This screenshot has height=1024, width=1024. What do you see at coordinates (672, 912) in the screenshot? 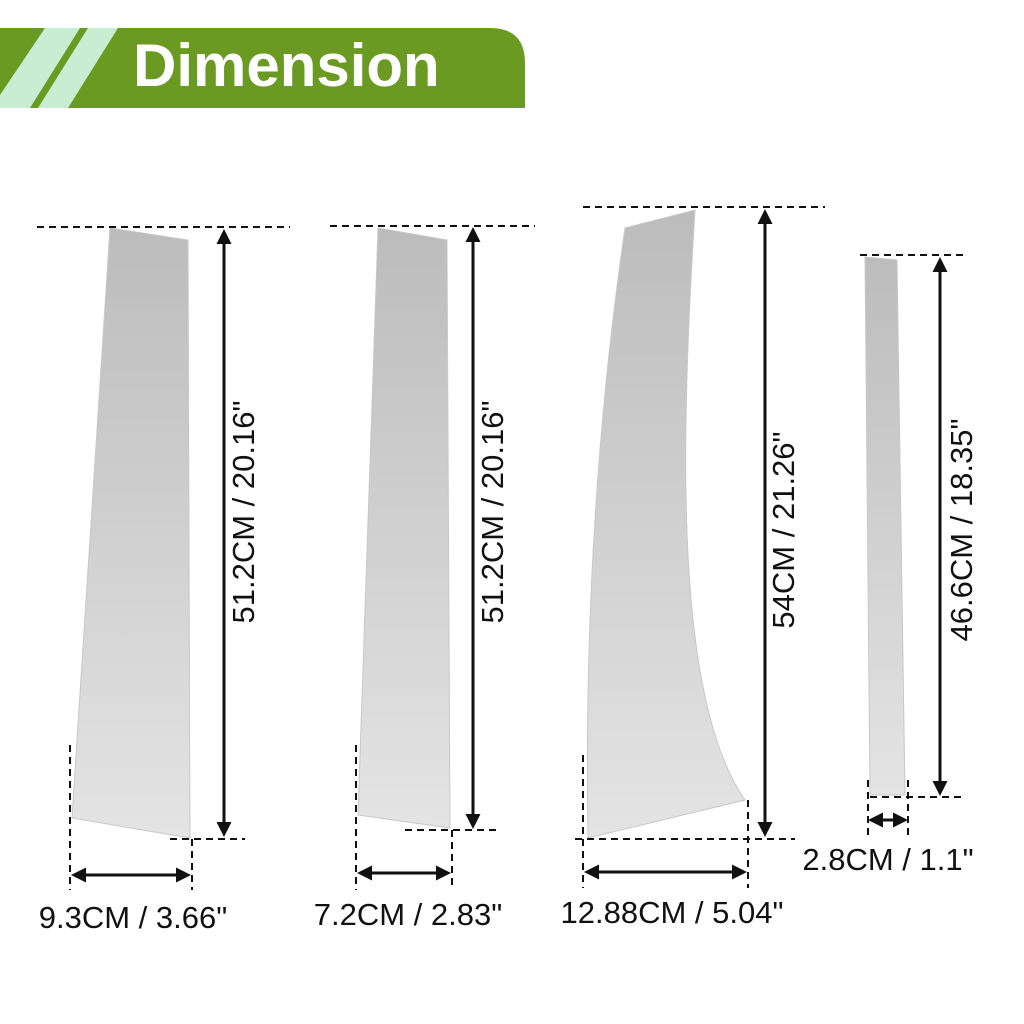
I see `width-label: 12.88CM / 5.04"` at bounding box center [672, 912].